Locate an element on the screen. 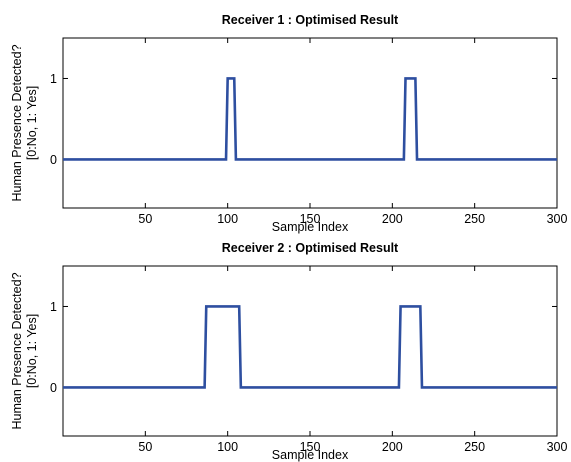 The width and height of the screenshot is (571, 462). chart-title: Receiver 2 : Optimised Result is located at coordinates (310, 248).